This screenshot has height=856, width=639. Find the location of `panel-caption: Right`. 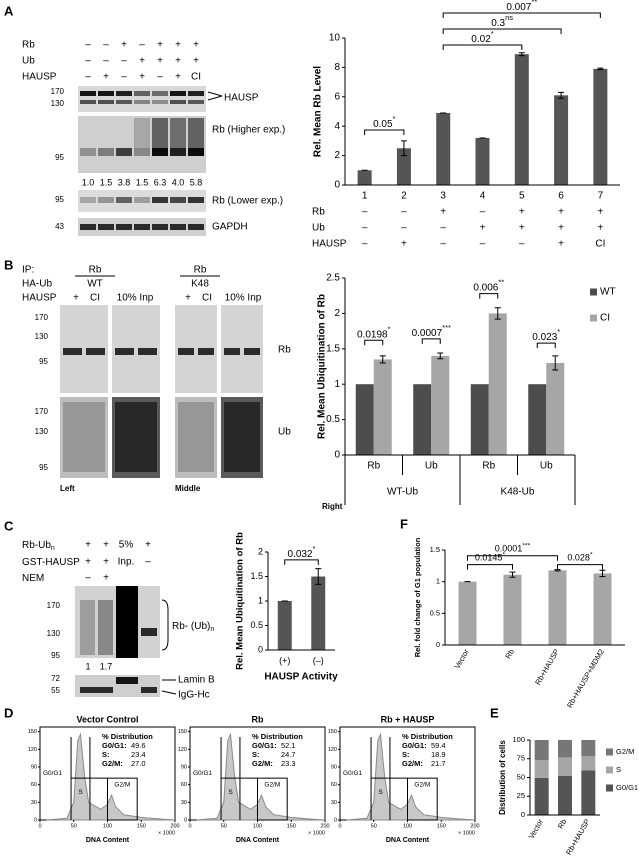

panel-caption: Right is located at coordinates (332, 506).